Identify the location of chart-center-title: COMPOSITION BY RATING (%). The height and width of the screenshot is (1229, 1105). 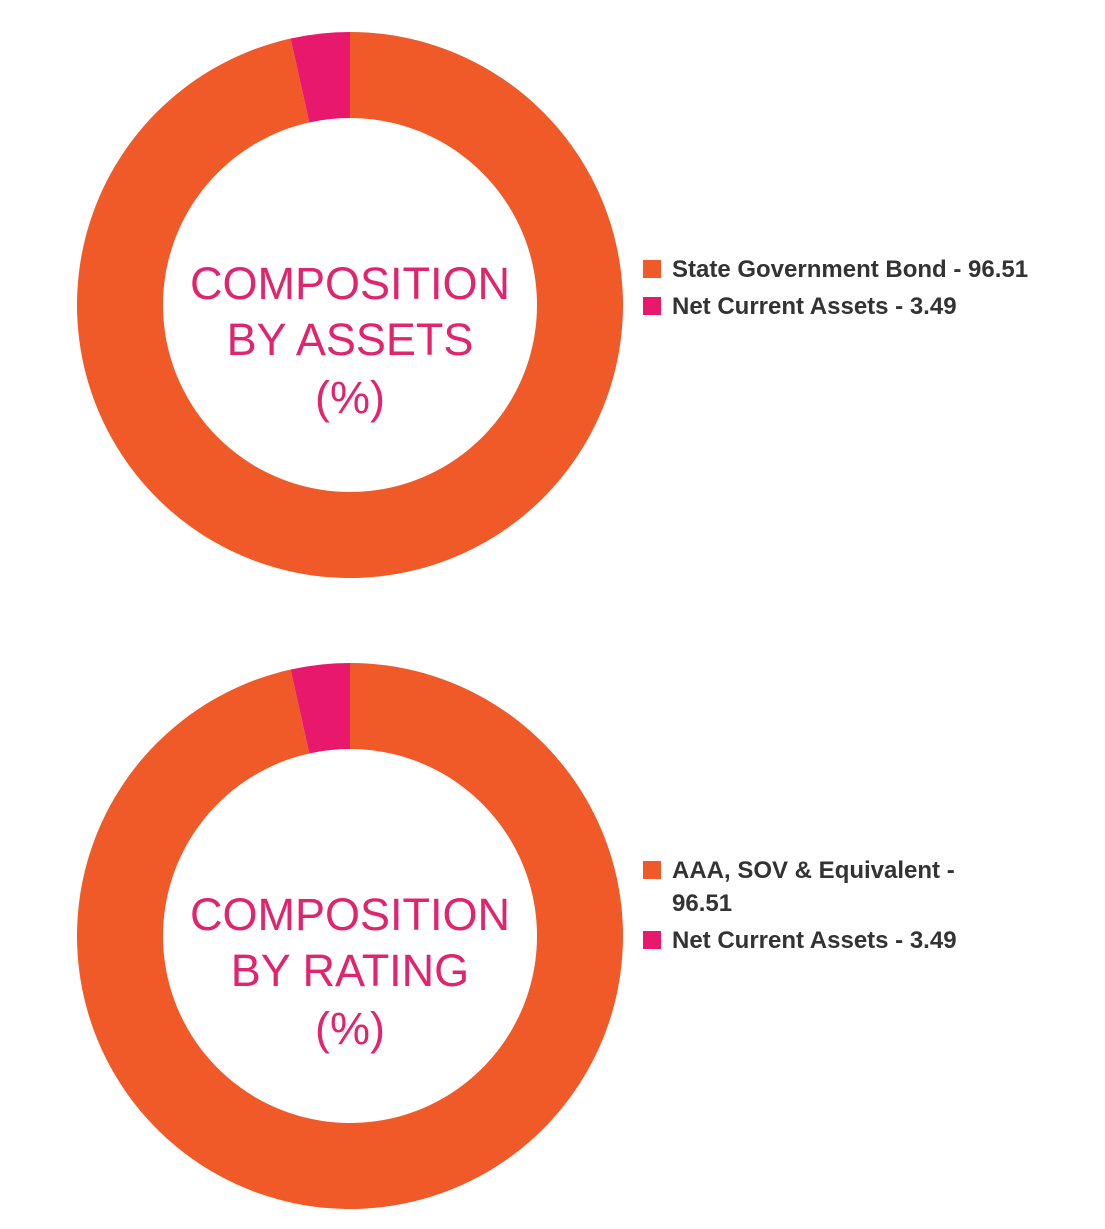
(350, 971).